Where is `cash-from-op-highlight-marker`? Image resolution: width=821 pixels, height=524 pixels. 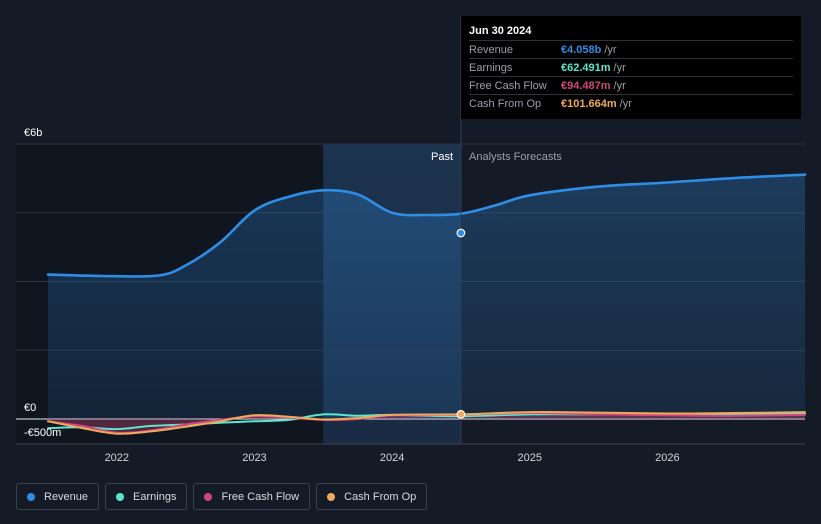 cash-from-op-highlight-marker is located at coordinates (461, 414).